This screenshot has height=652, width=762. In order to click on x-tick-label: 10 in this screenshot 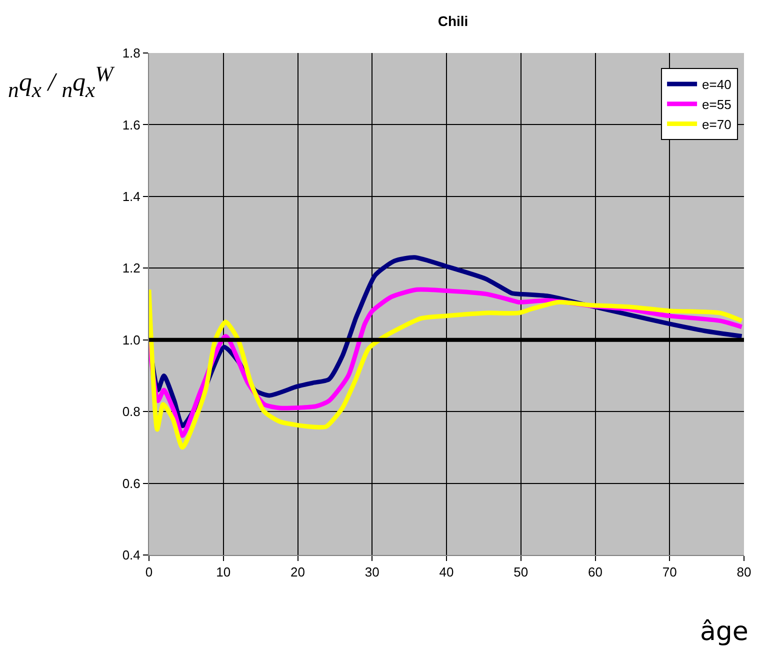, I will do `click(223, 572)`.